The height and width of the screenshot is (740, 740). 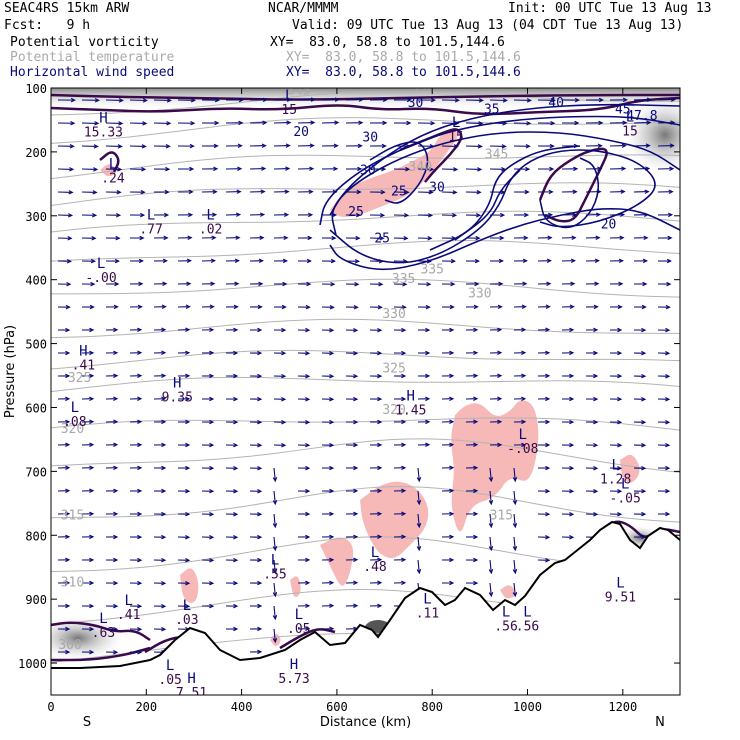 What do you see at coordinates (410, 410) in the screenshot?
I see `extremum-value: 1.45` at bounding box center [410, 410].